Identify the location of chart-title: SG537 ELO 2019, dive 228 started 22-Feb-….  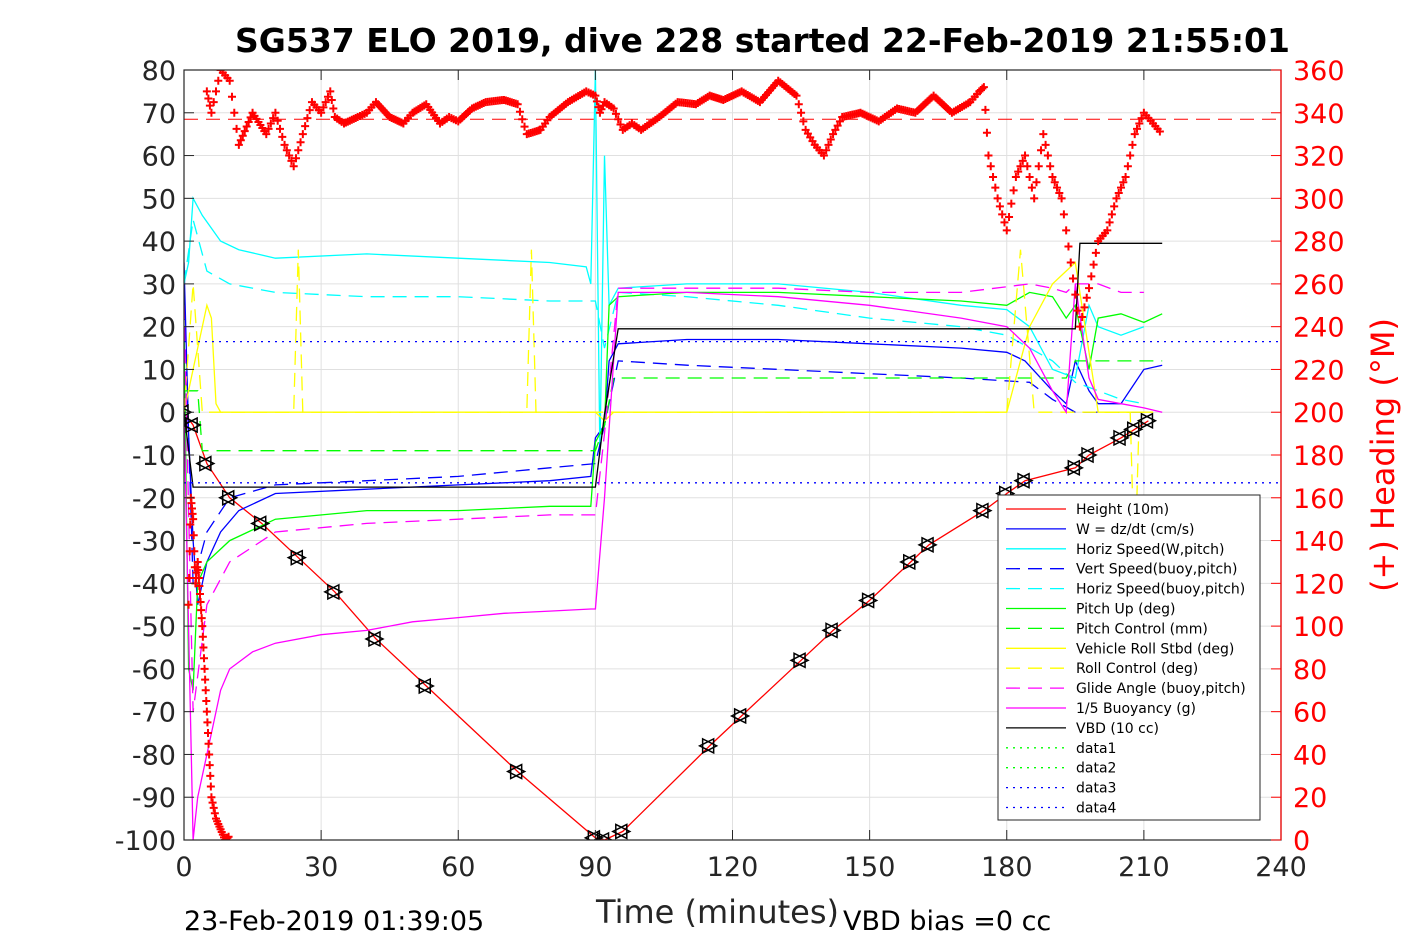
(762, 40).